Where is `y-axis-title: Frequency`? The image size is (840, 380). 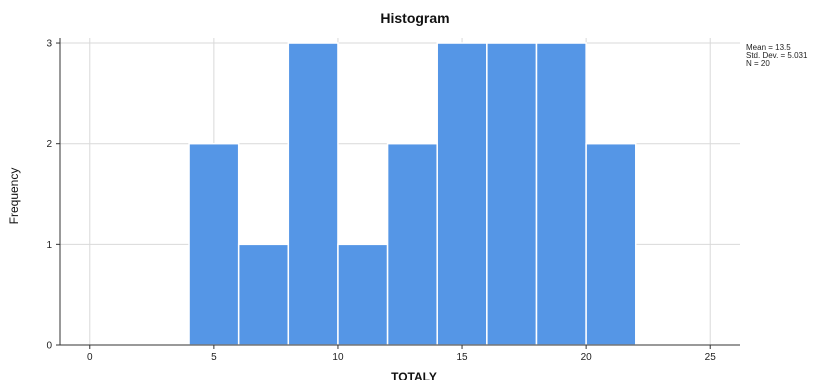
y-axis-title: Frequency is located at coordinates (14, 196).